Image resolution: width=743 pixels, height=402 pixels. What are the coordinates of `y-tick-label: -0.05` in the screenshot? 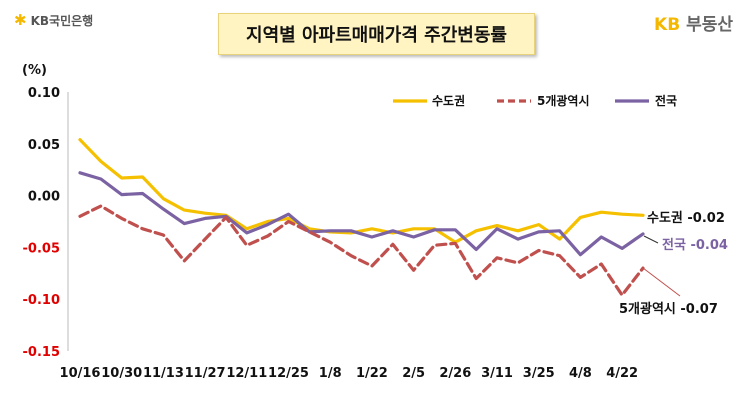 It's located at (41, 248).